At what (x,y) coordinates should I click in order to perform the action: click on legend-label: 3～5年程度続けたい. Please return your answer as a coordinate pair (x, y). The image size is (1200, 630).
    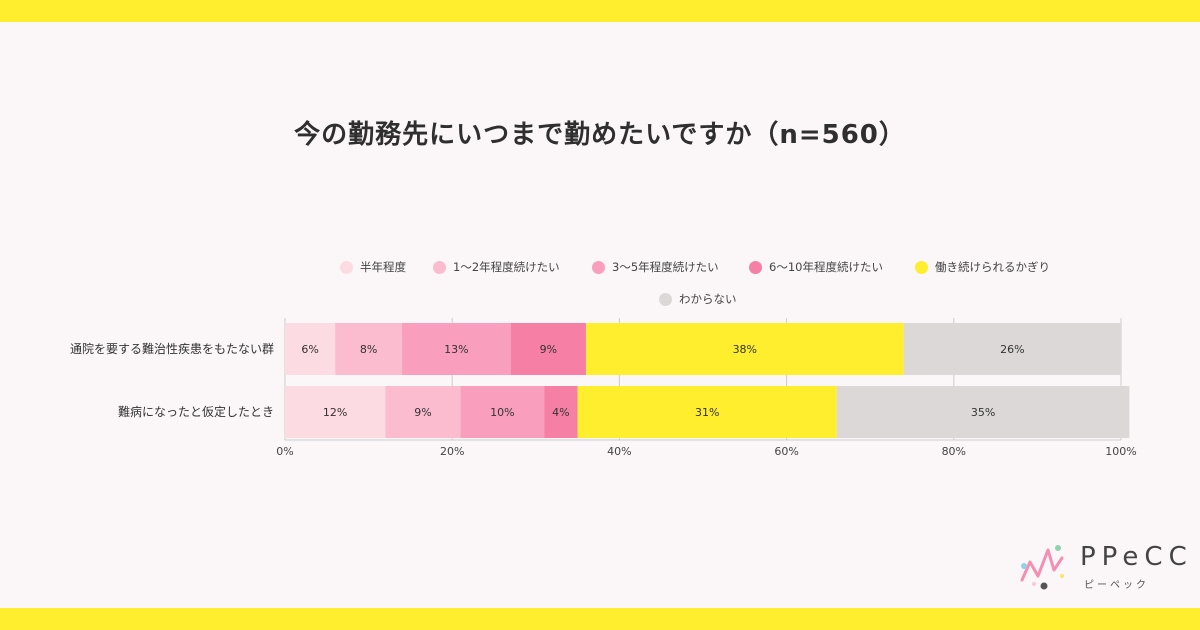
    Looking at the image, I should click on (665, 267).